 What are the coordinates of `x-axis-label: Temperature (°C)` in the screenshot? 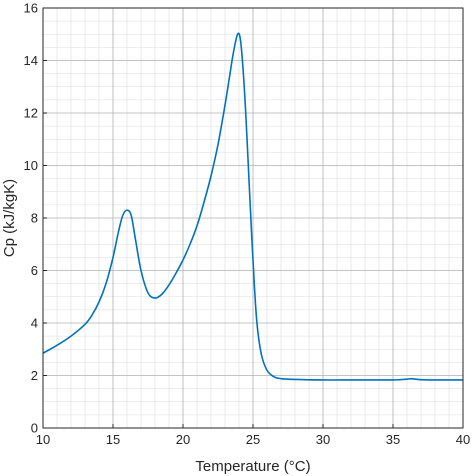 It's located at (252, 466).